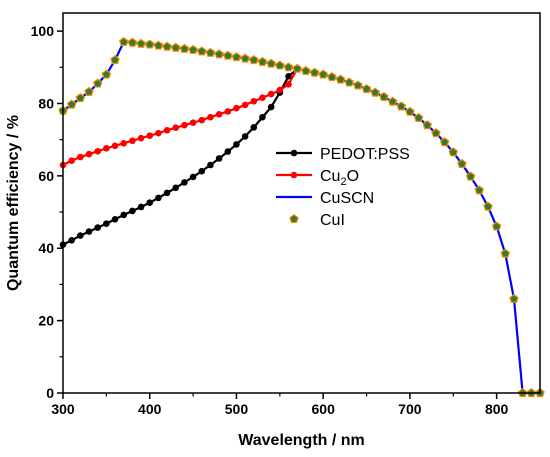  I want to click on x-tick-label: 500, so click(237, 409).